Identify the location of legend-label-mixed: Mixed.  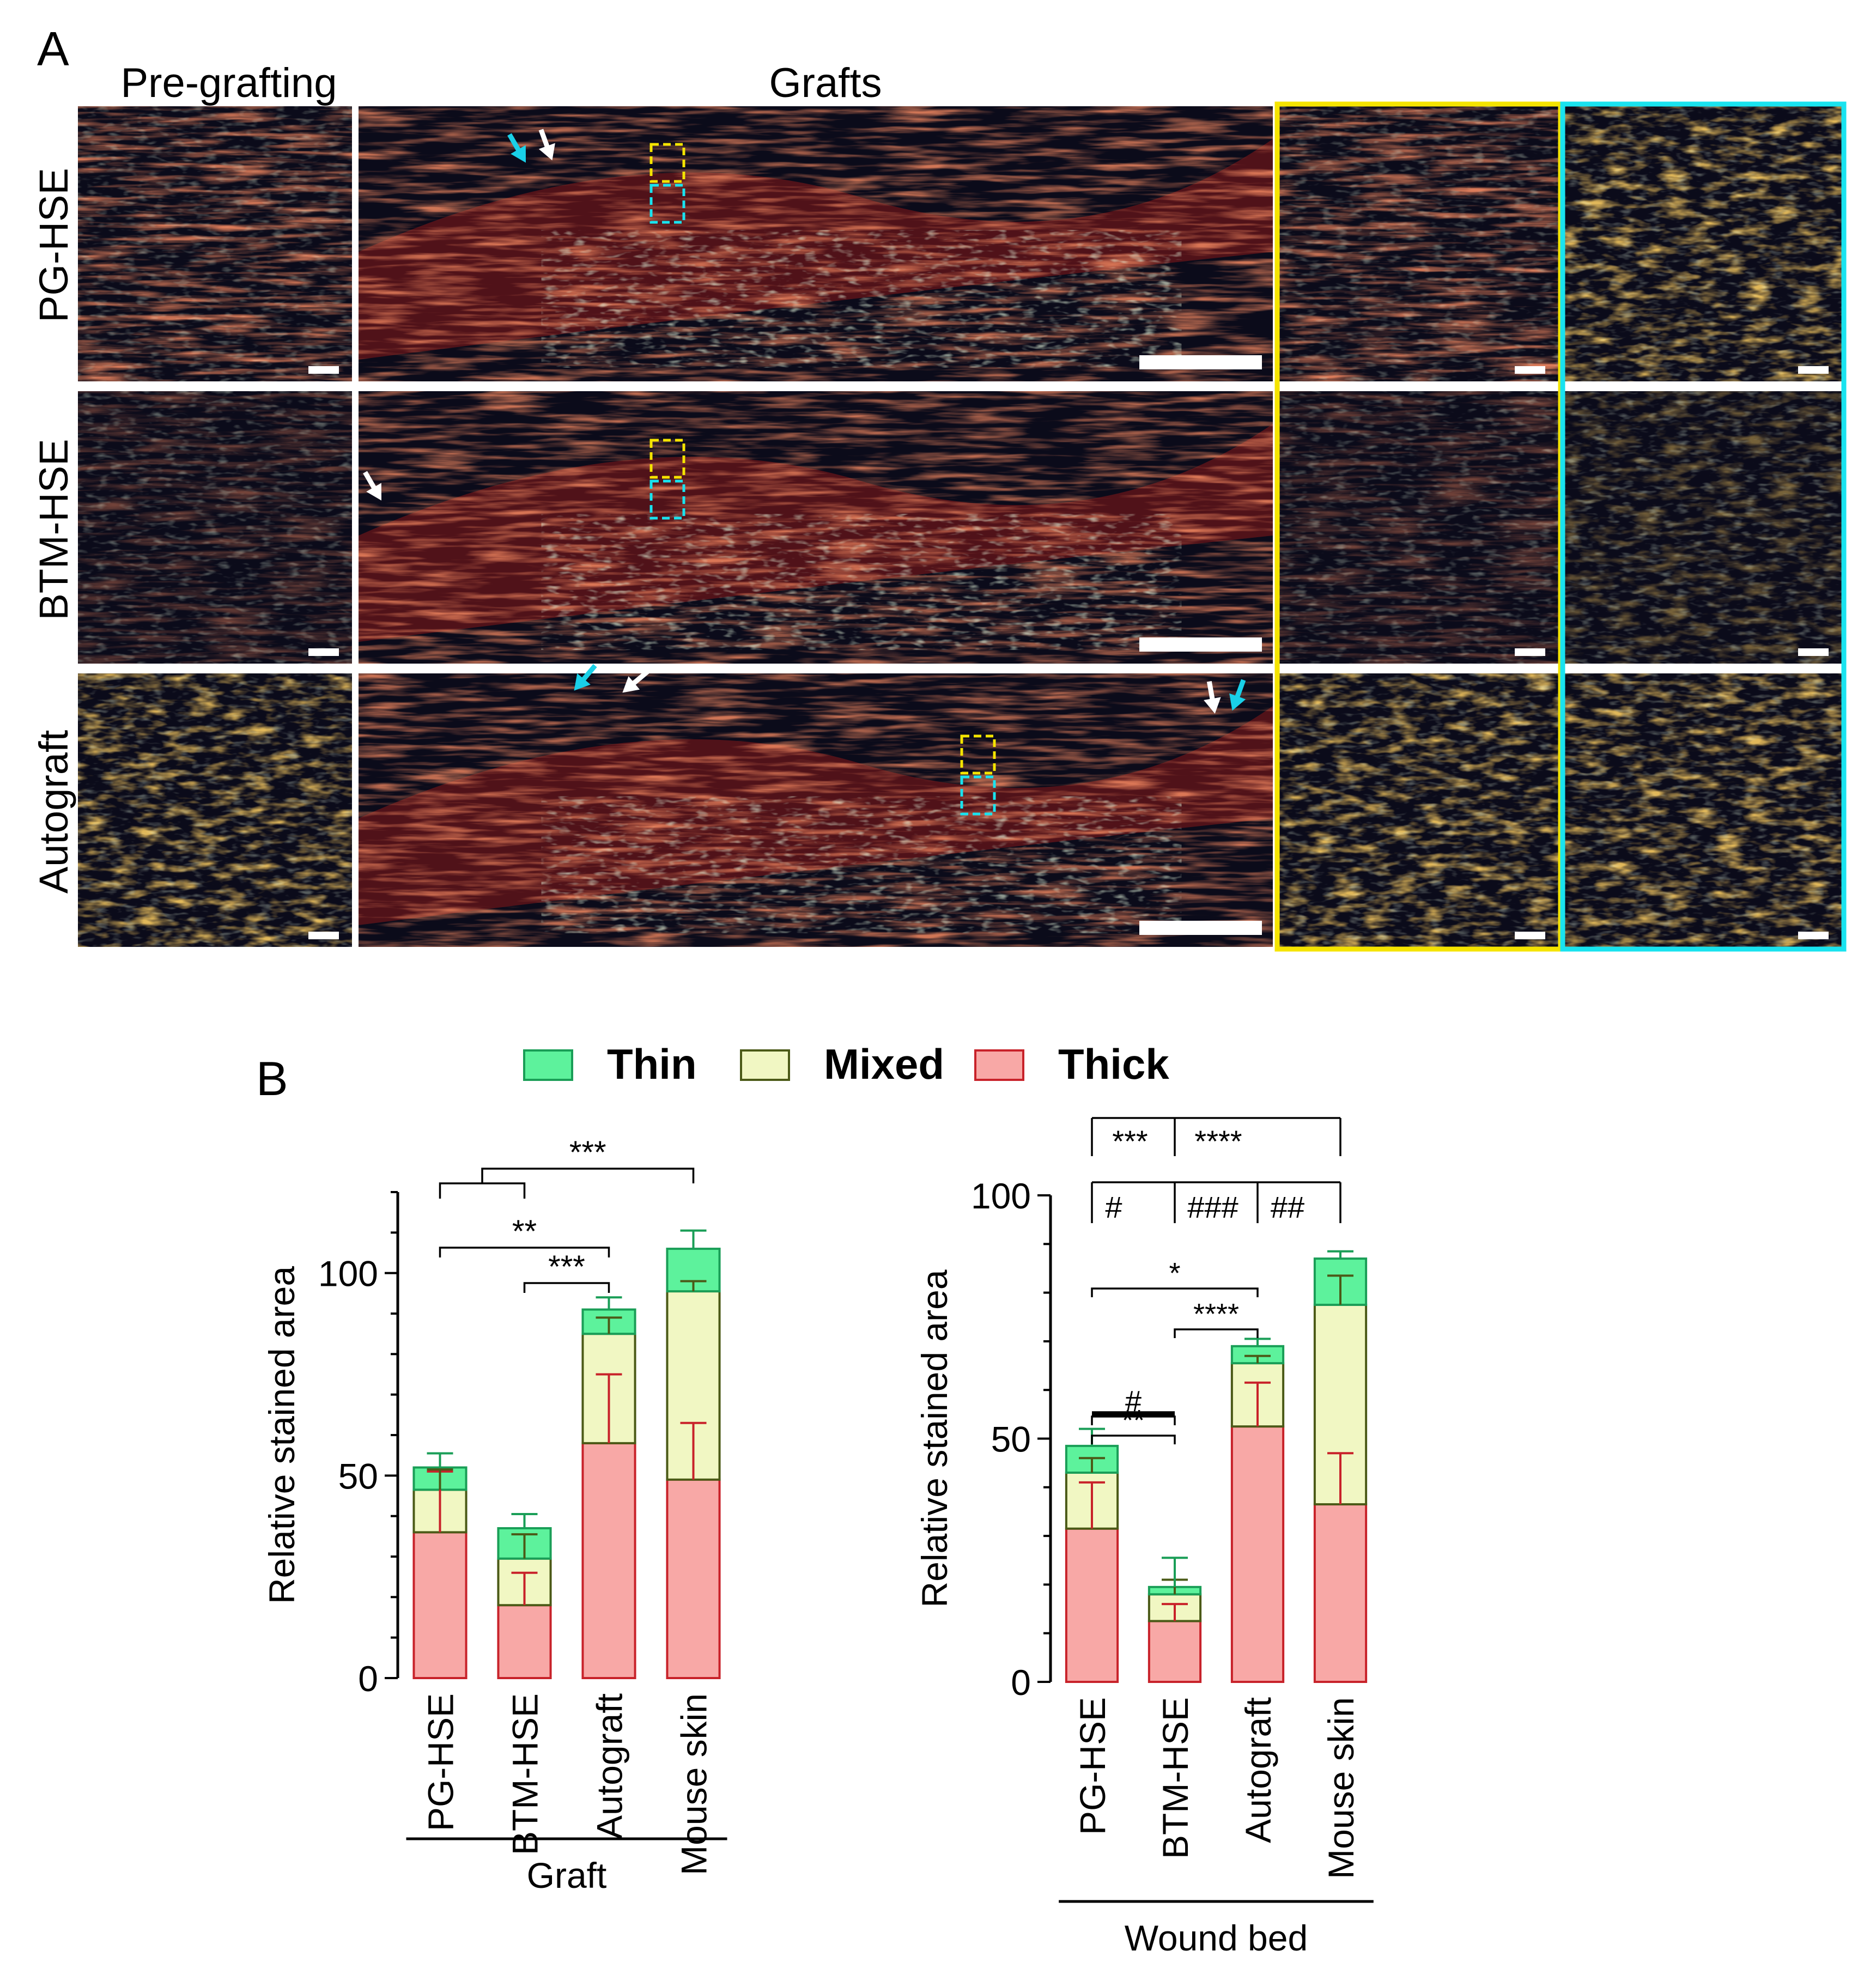
(884, 1064).